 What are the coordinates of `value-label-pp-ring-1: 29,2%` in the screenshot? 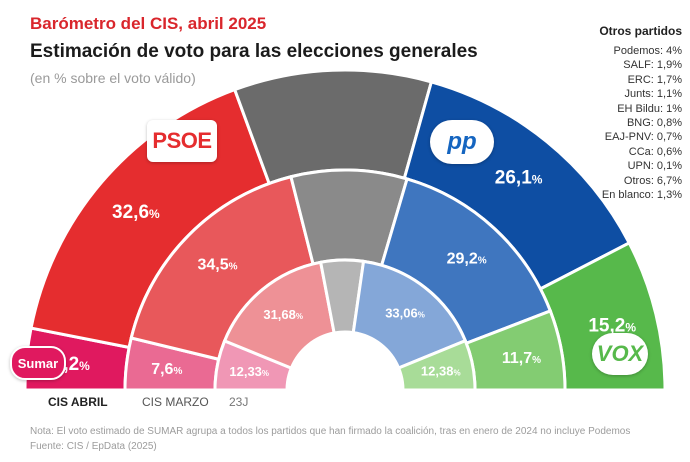 It's located at (467, 259).